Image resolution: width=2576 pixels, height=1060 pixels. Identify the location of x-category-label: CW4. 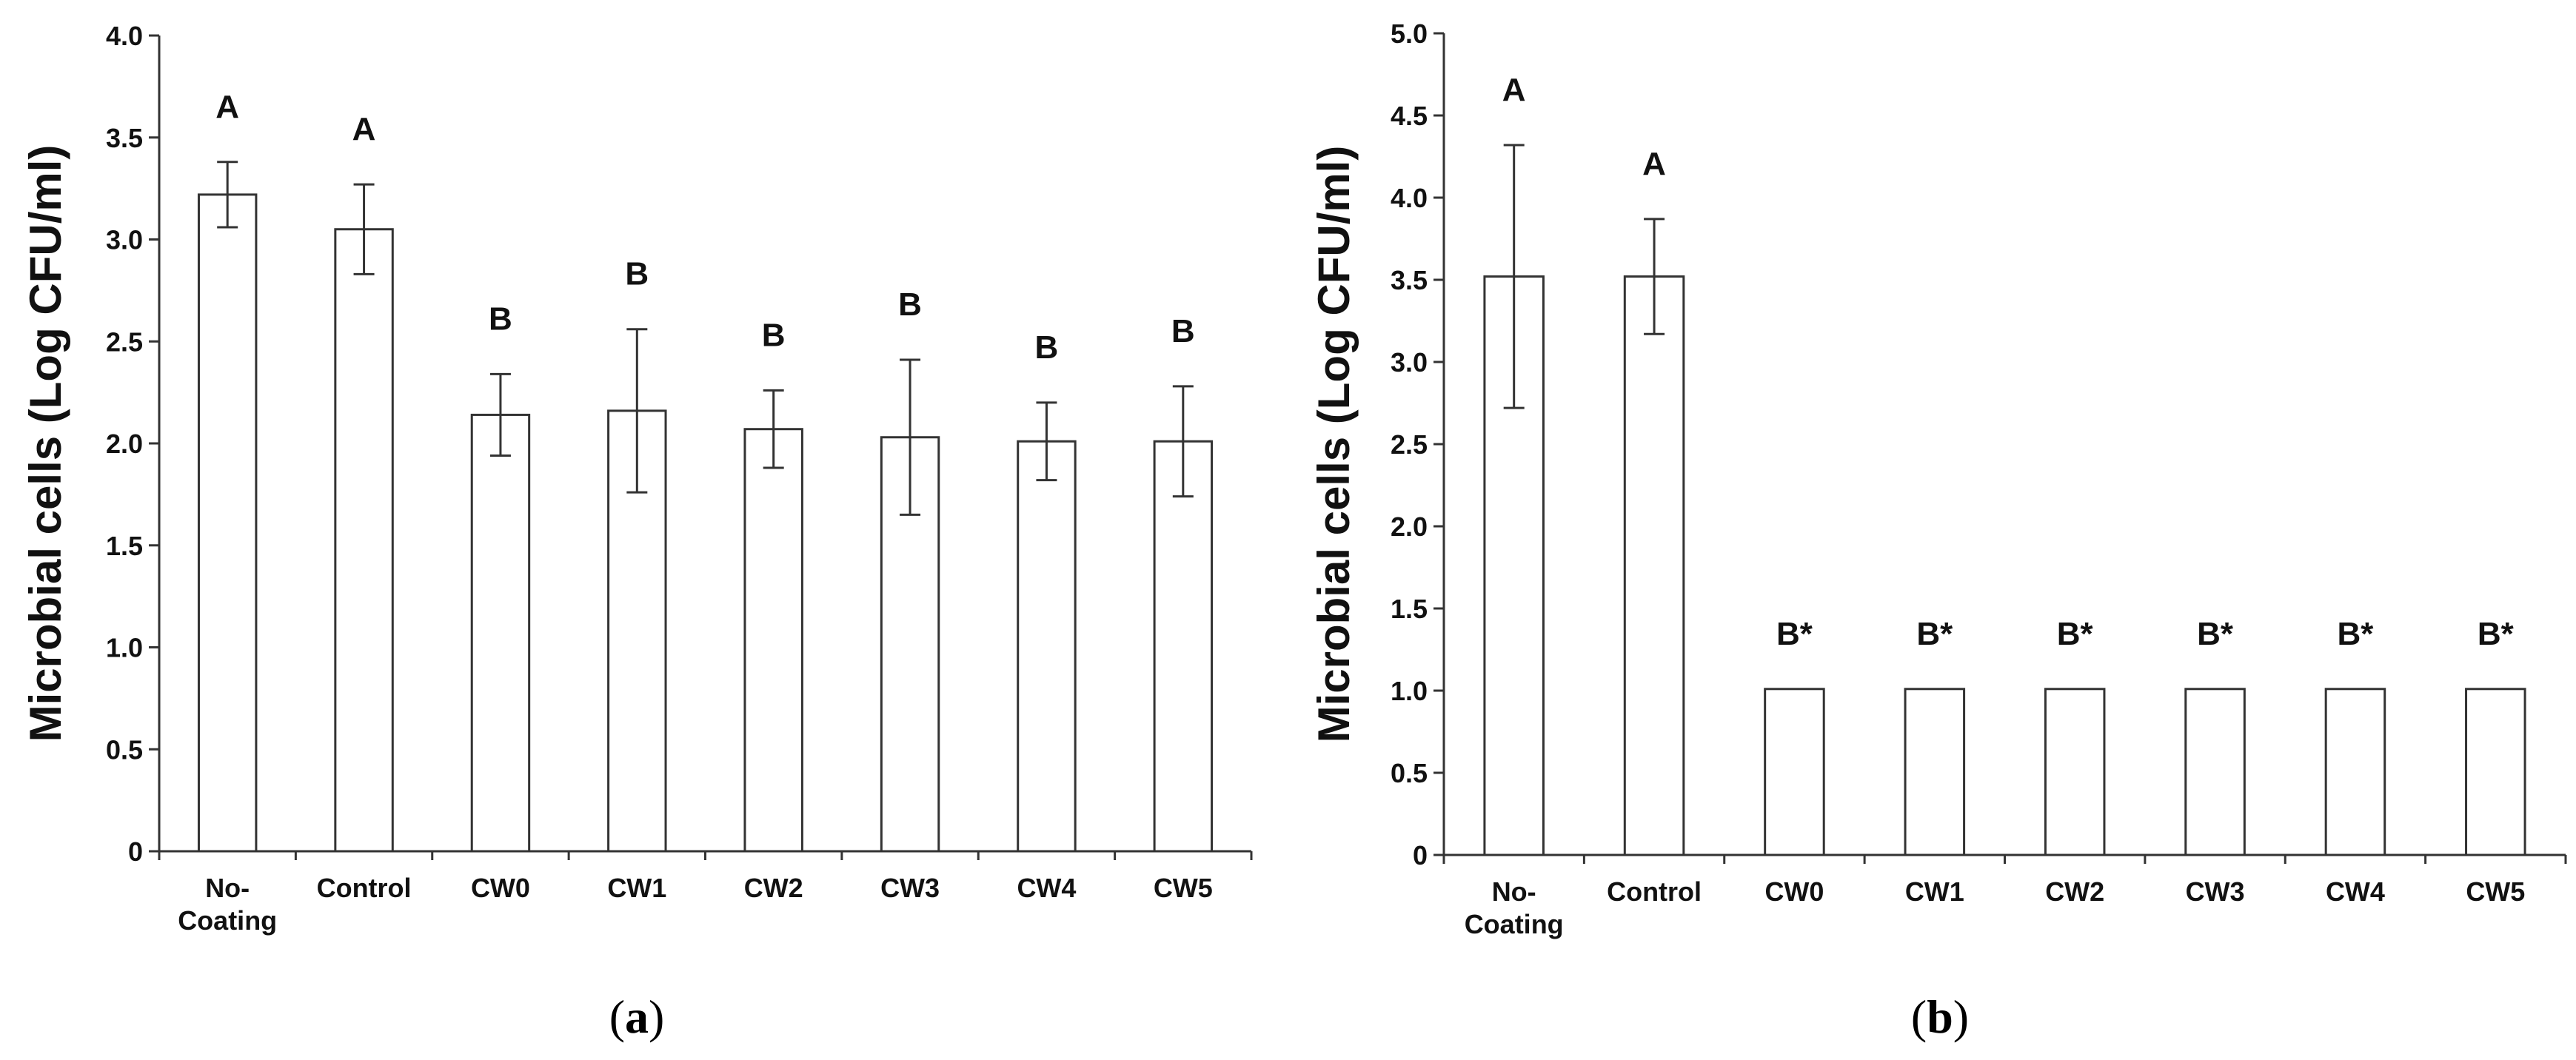
(2355, 891).